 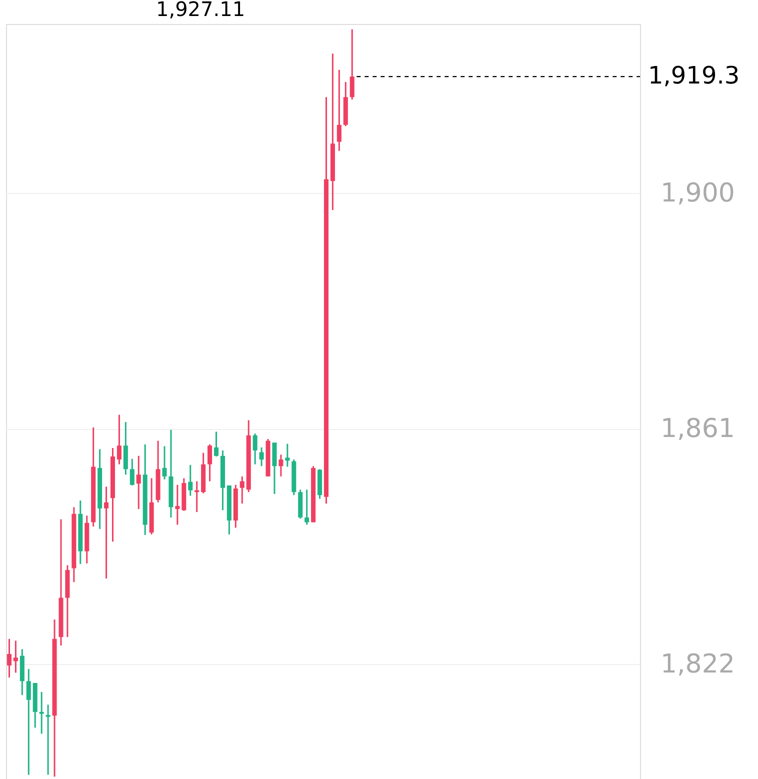 I want to click on ref-line-label: 1,919.3, so click(x=694, y=76).